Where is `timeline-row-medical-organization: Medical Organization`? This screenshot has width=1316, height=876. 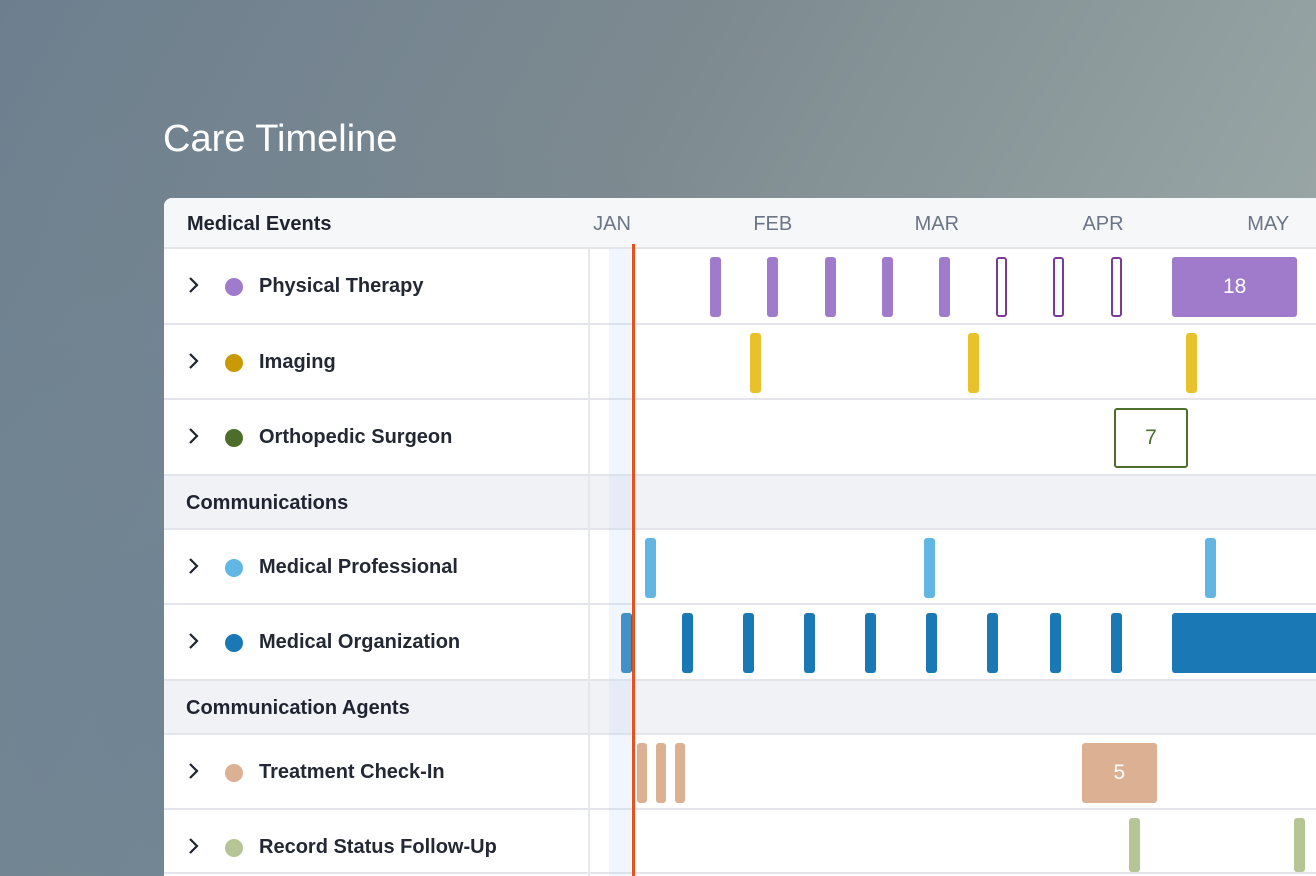 timeline-row-medical-organization: Medical Organization is located at coordinates (740, 643).